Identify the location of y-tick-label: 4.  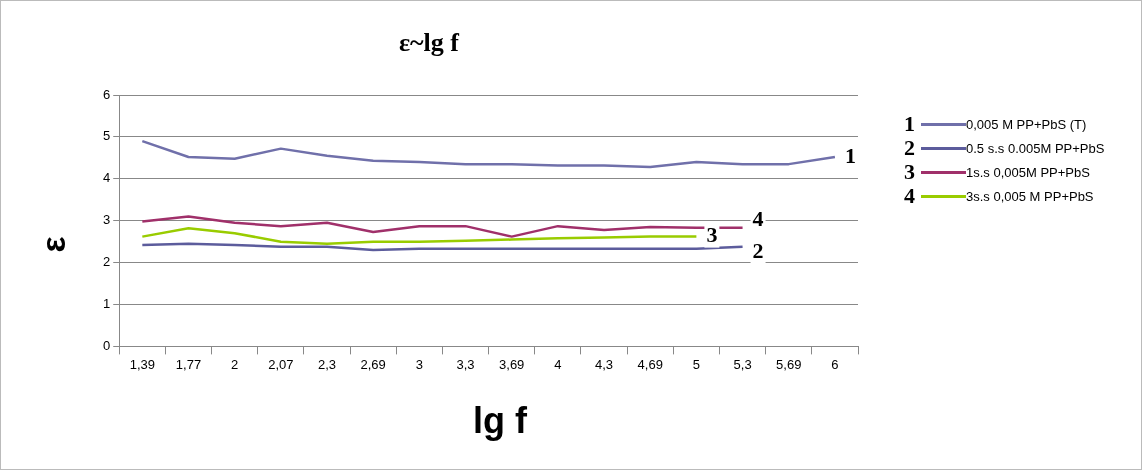
(107, 178).